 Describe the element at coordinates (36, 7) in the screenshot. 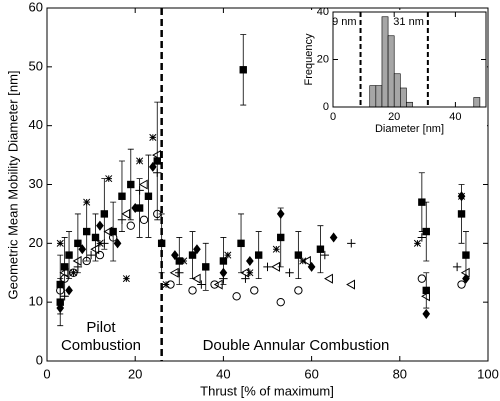

I see `y-tick-label: 60` at that location.